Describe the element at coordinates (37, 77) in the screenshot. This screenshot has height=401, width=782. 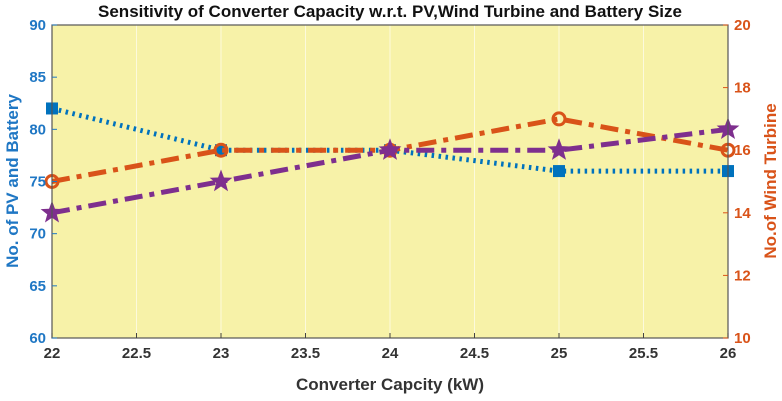
I see `y-left-tick-label: 85` at that location.